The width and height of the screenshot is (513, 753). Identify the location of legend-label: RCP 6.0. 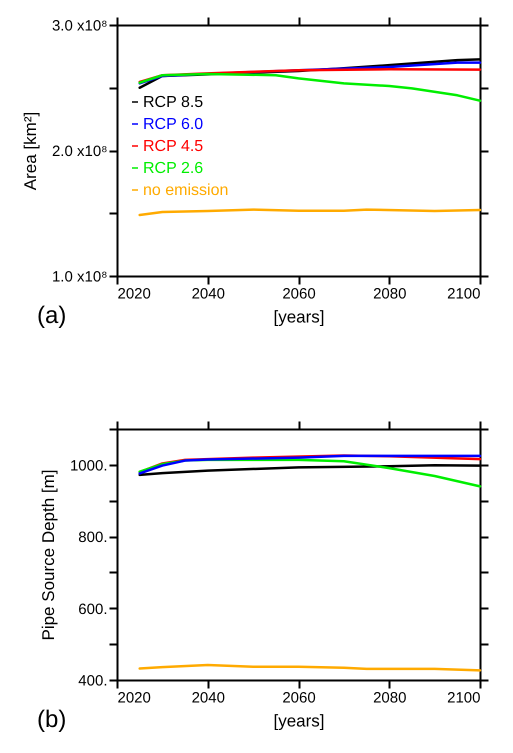
(173, 124).